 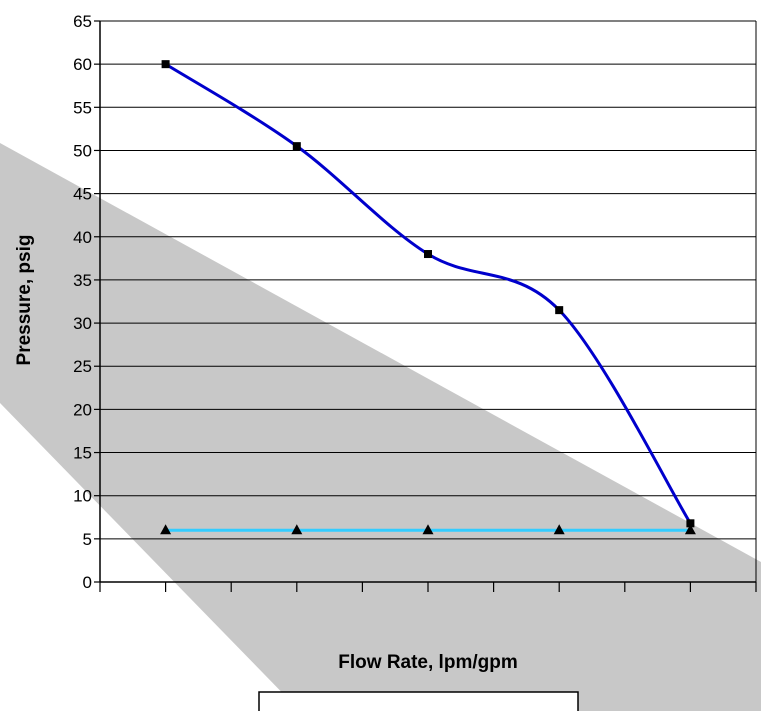 What do you see at coordinates (427, 662) in the screenshot?
I see `x-axis-title: Flow Rate, lpm/gpm` at bounding box center [427, 662].